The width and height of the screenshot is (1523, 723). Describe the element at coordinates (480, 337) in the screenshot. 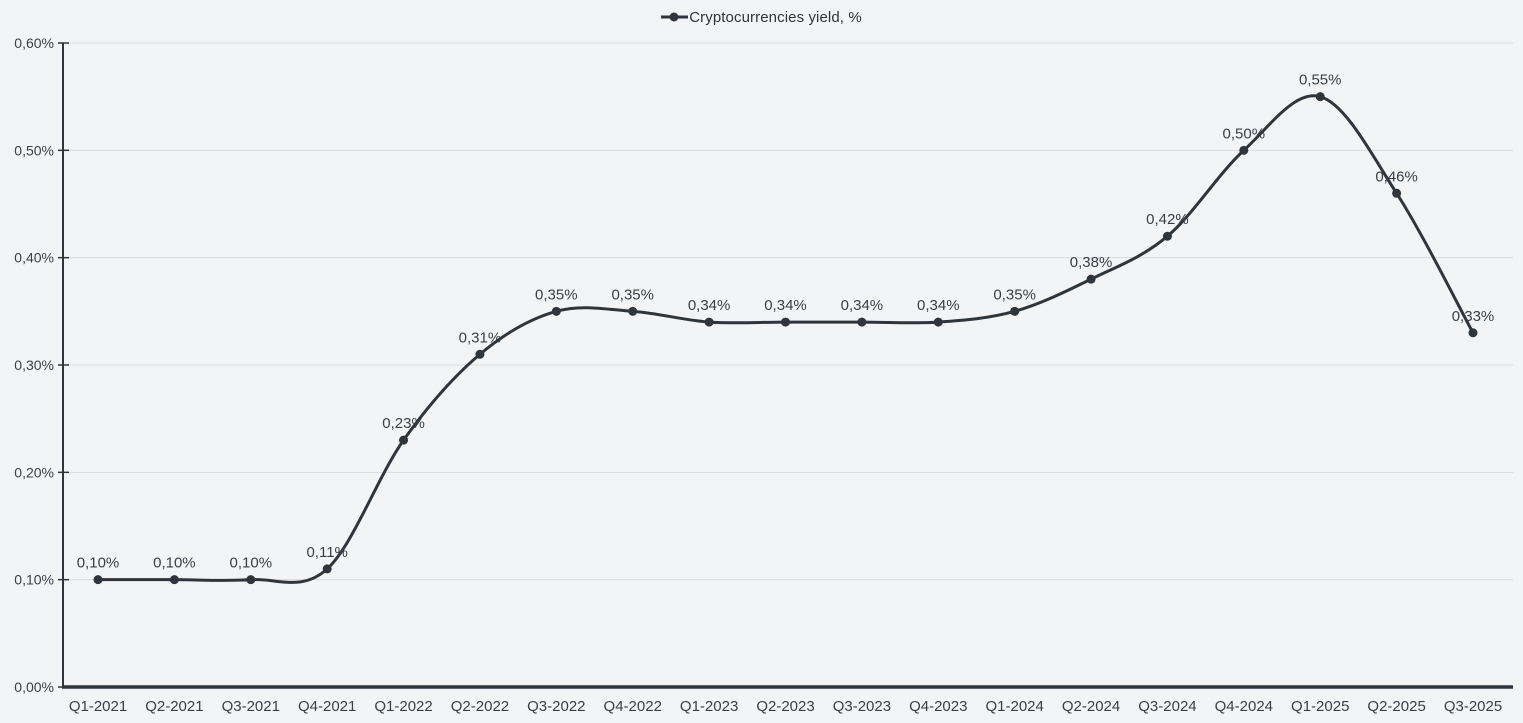

I see `data-label: 0,31%` at that location.